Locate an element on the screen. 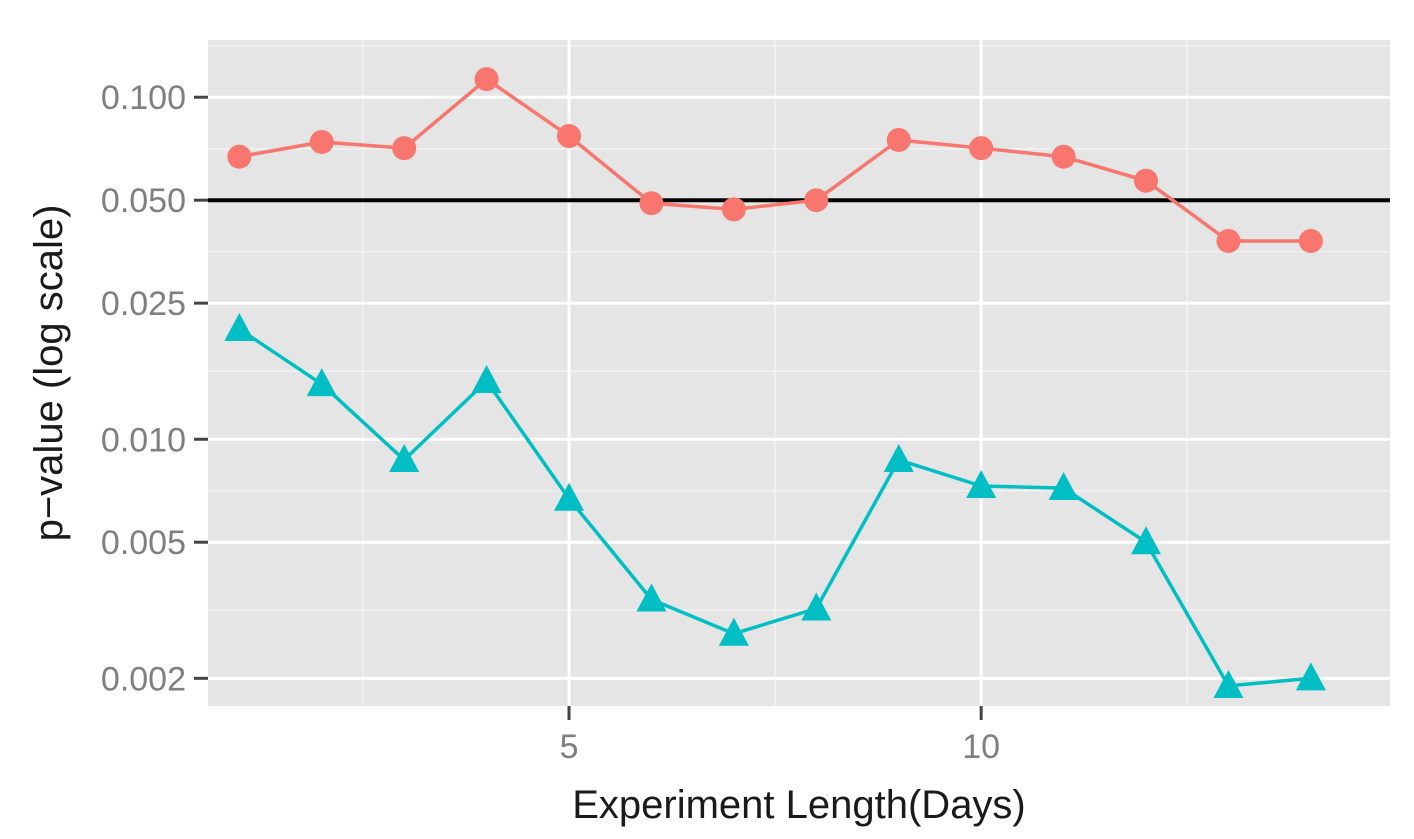 This screenshot has height=839, width=1414. y-tick-label: 0.010 is located at coordinates (143, 440).